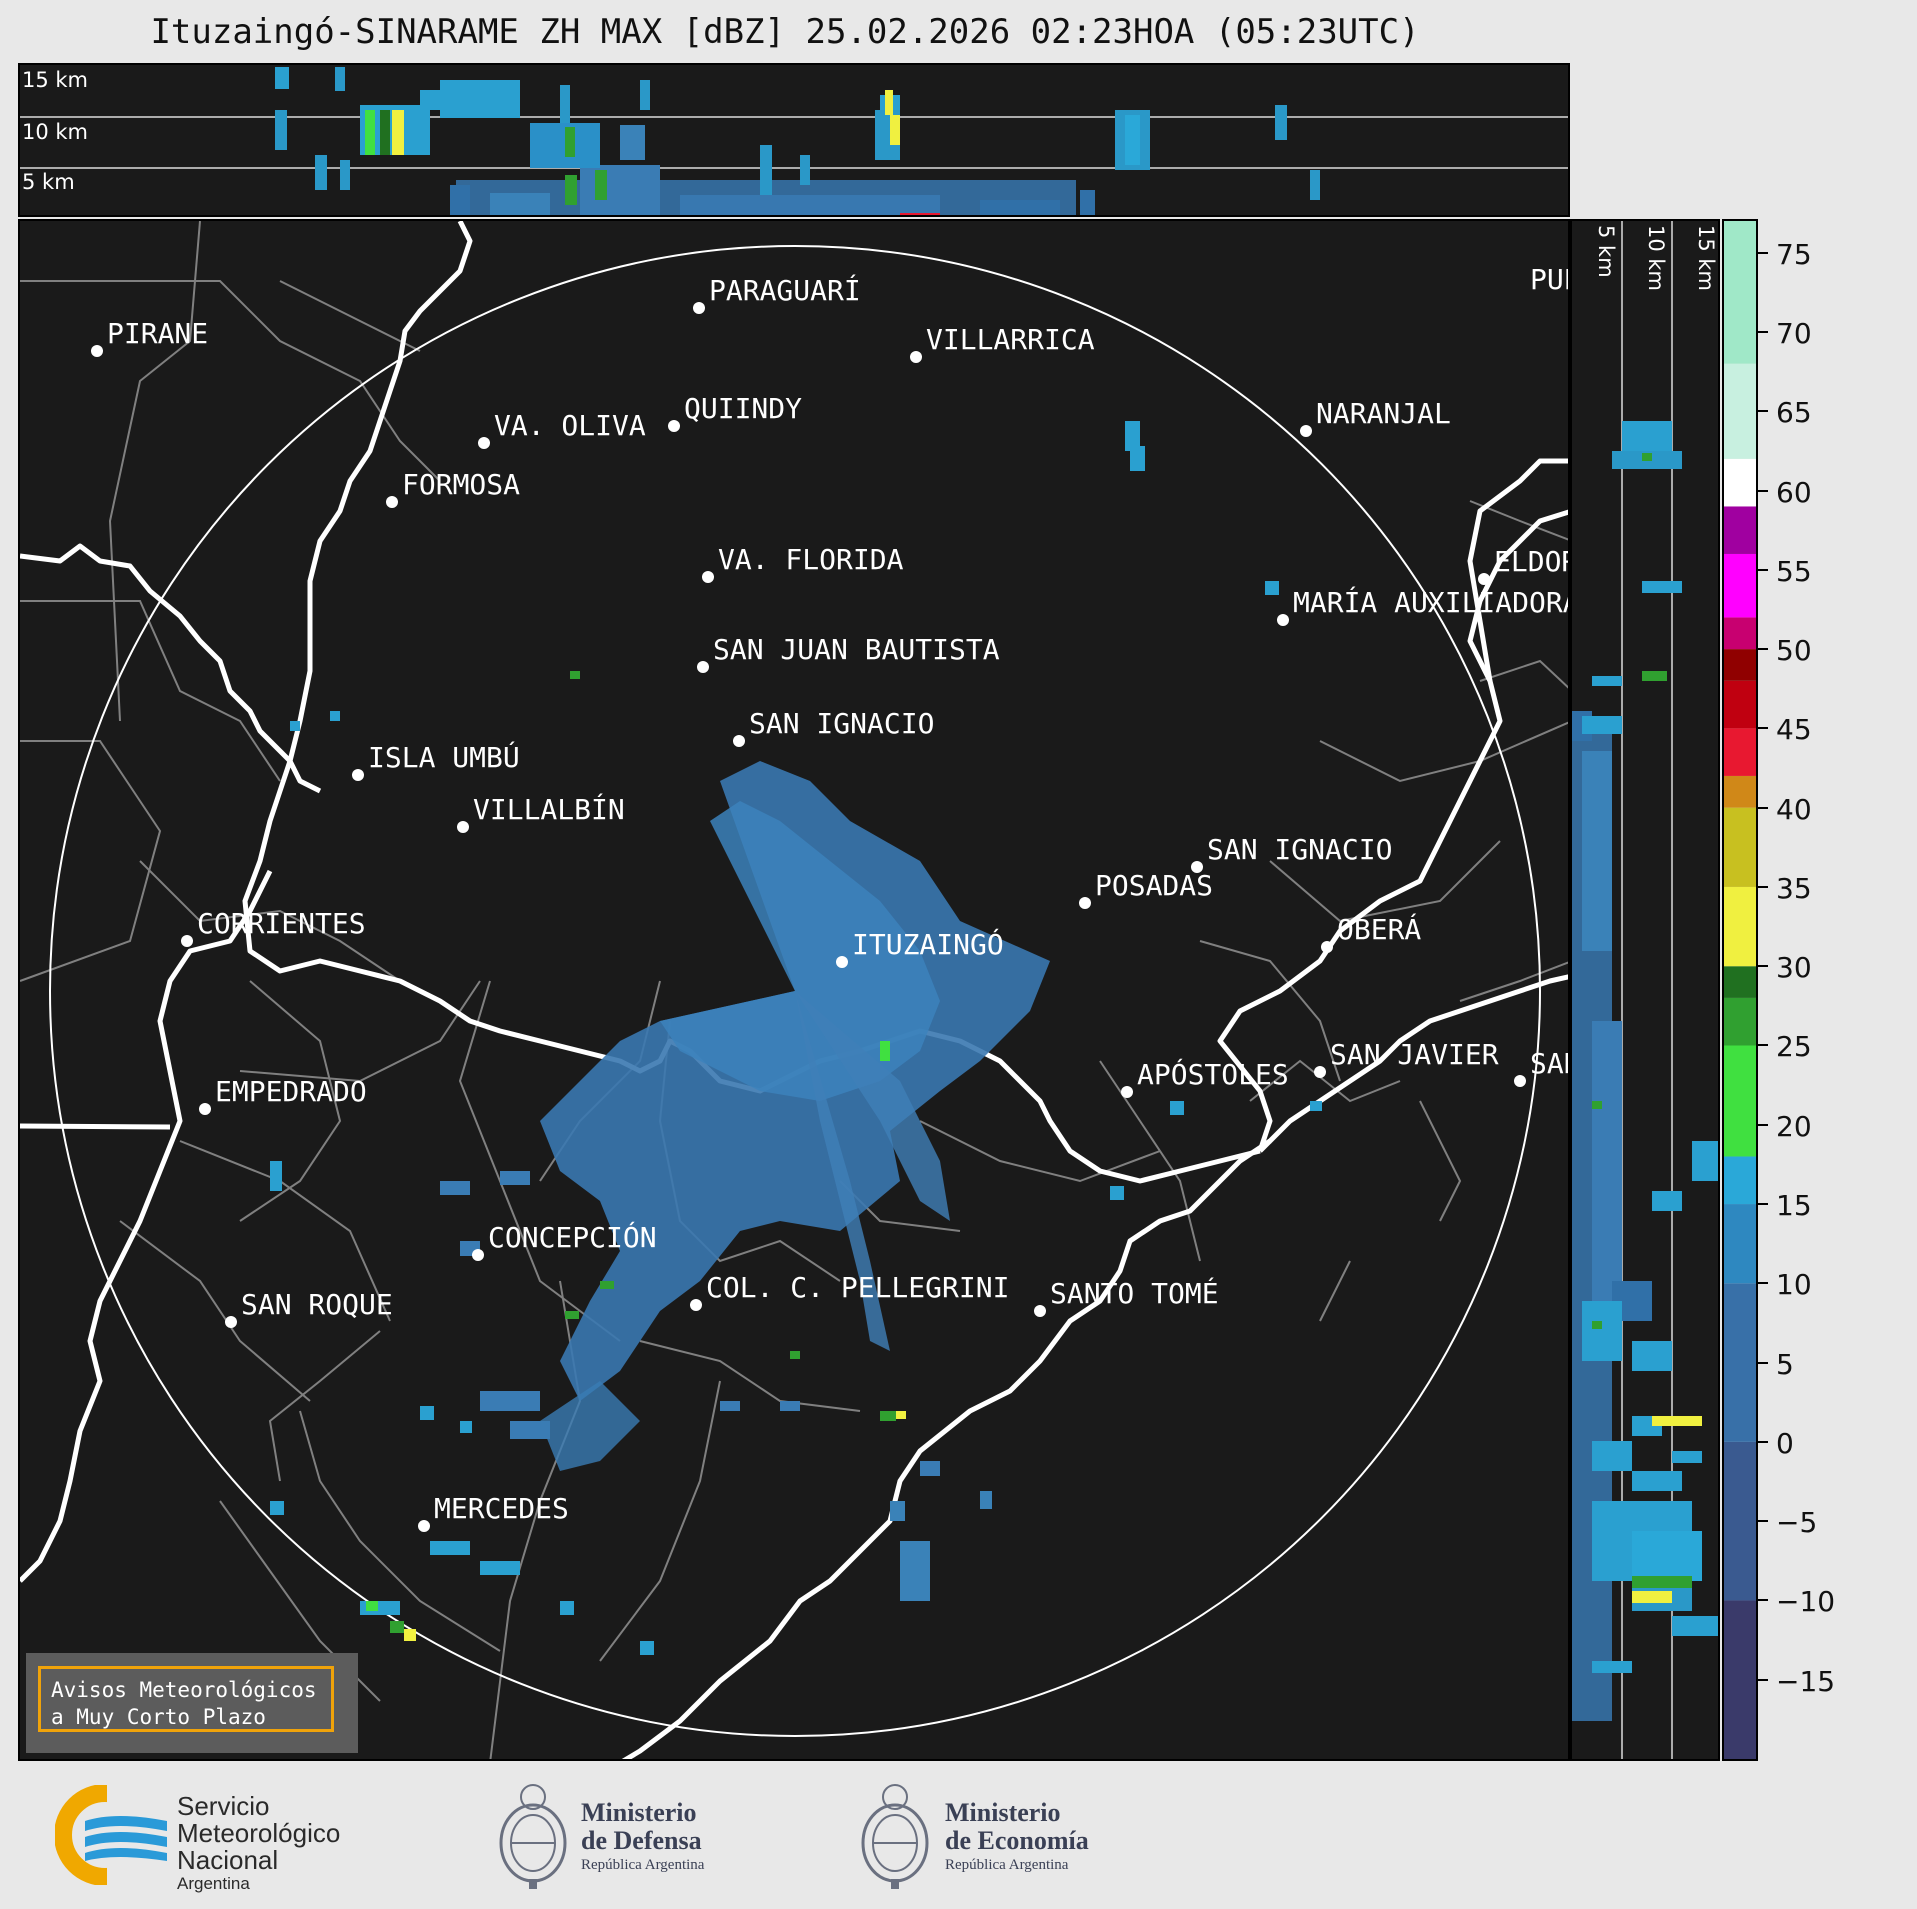 This screenshot has height=1909, width=1917. Describe the element at coordinates (1706, 258) in the screenshot. I see `side-label-15km: 15 km` at that location.